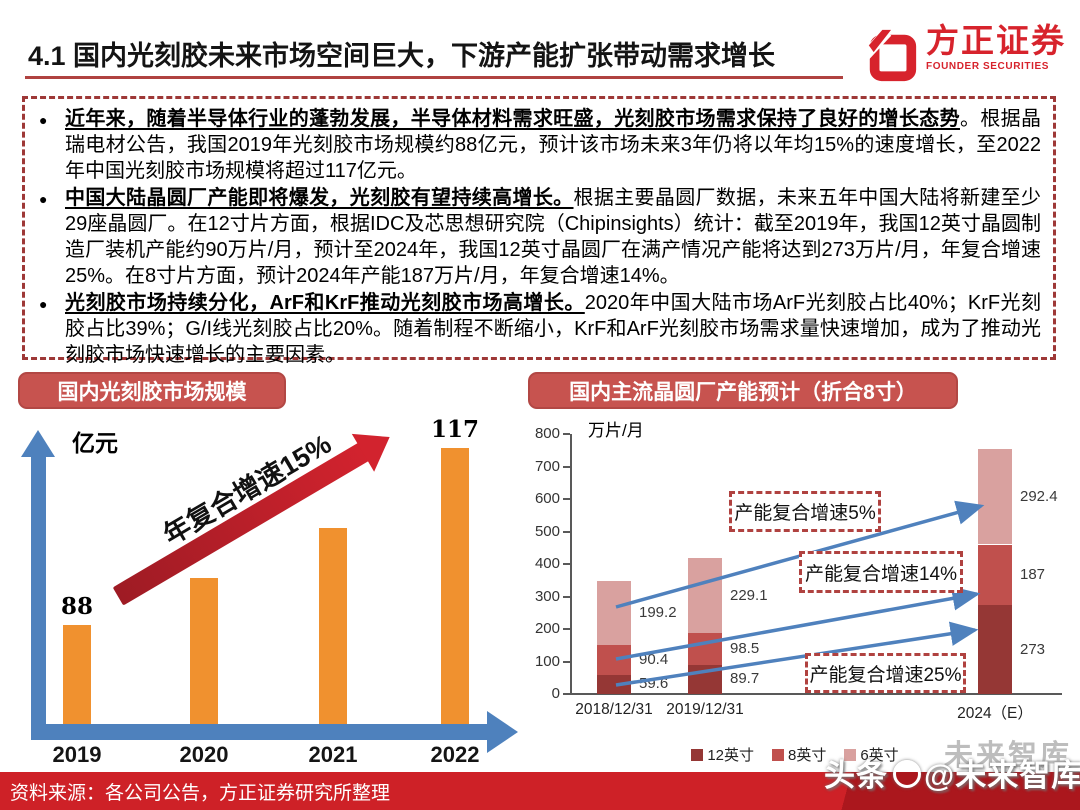 This screenshot has height=810, width=1080. What do you see at coordinates (995, 713) in the screenshot?
I see `x-tick-label: 2024（E）` at bounding box center [995, 713].